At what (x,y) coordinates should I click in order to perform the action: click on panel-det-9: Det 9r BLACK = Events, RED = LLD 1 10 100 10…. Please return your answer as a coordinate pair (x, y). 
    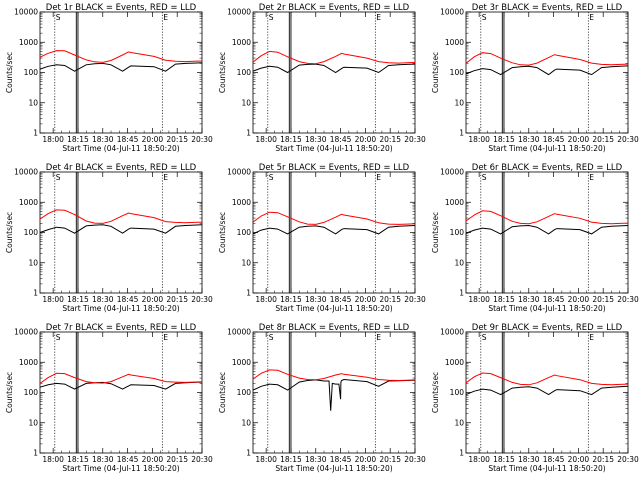
    Looking at the image, I should click on (535, 398).